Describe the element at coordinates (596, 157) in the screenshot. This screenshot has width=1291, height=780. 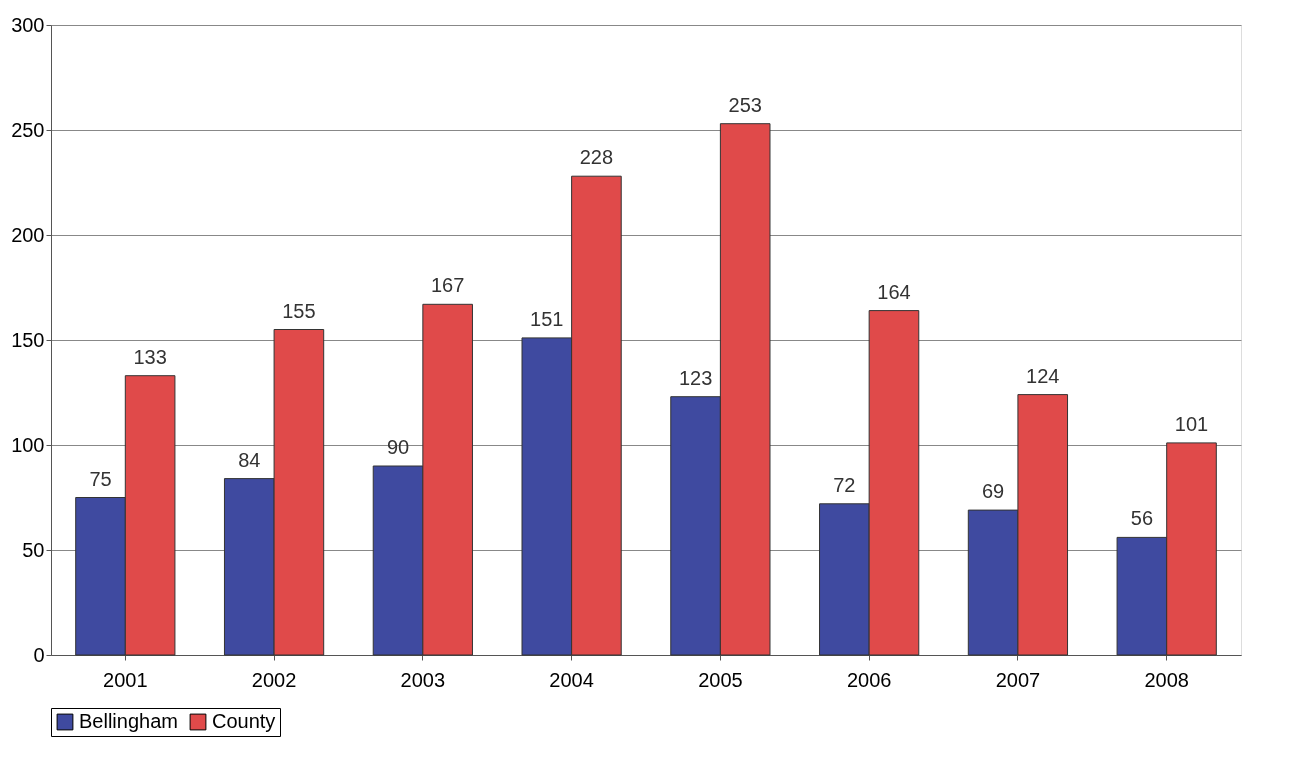
I see `data-label: 228` at that location.